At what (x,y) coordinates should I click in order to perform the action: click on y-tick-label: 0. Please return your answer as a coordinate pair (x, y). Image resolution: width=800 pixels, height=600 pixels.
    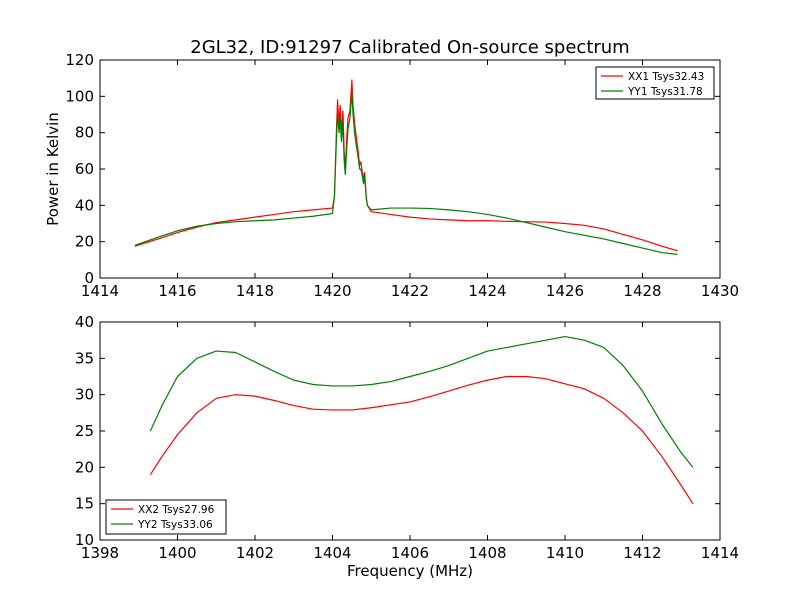
    Looking at the image, I should click on (89, 278).